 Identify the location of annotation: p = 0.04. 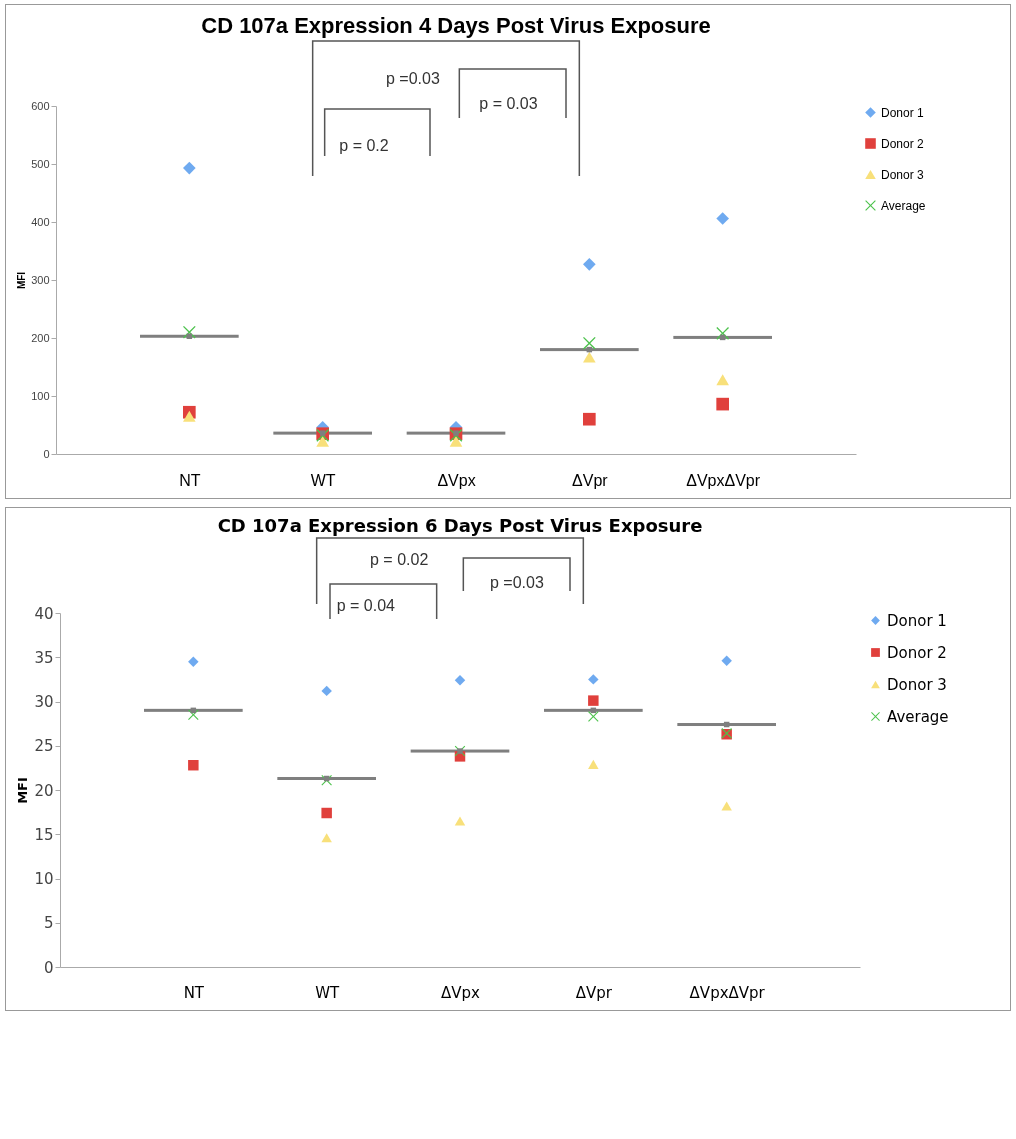
(366, 605).